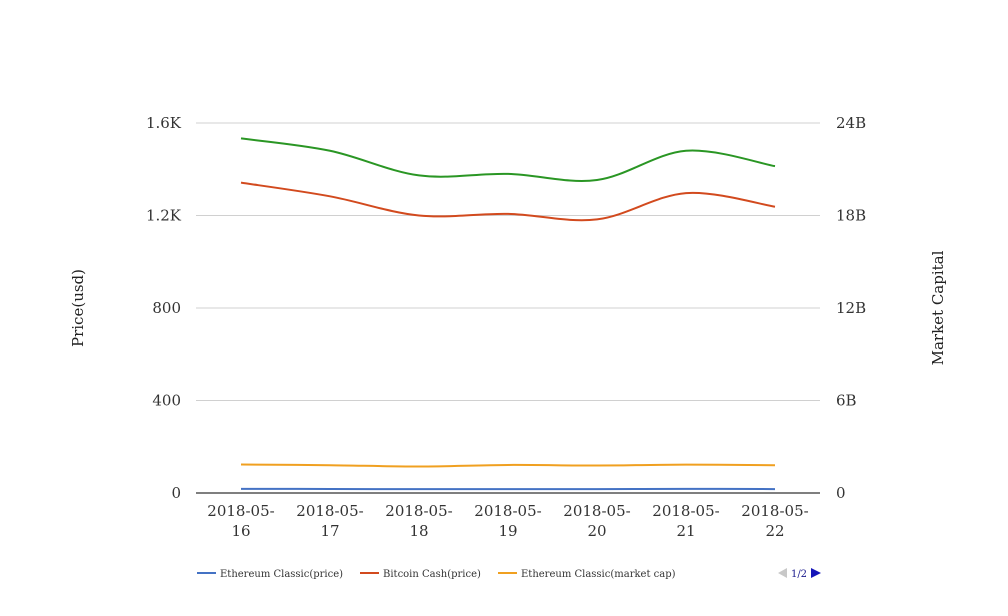  What do you see at coordinates (176, 493) in the screenshot?
I see `y-left-tick-label: 0` at bounding box center [176, 493].